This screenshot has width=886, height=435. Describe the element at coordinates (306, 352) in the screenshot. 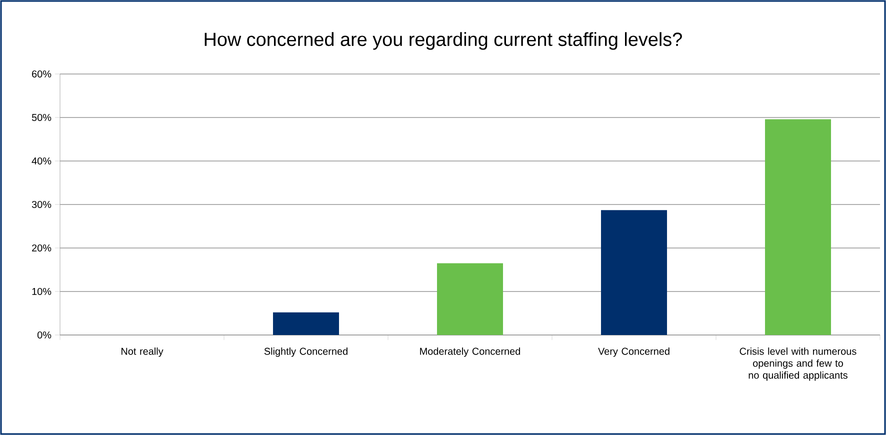

I see `x-tick-label: Slightly Concerned` at that location.